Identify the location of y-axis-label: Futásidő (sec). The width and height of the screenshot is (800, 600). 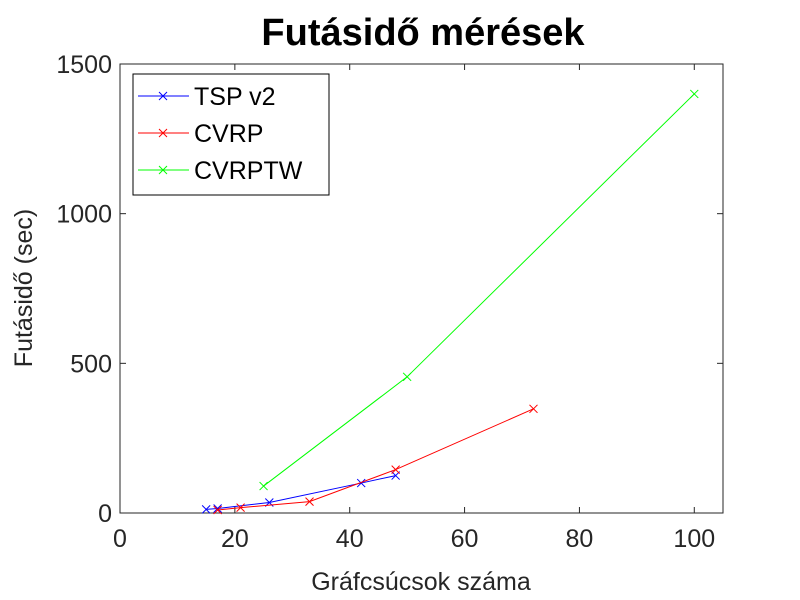
(24, 288).